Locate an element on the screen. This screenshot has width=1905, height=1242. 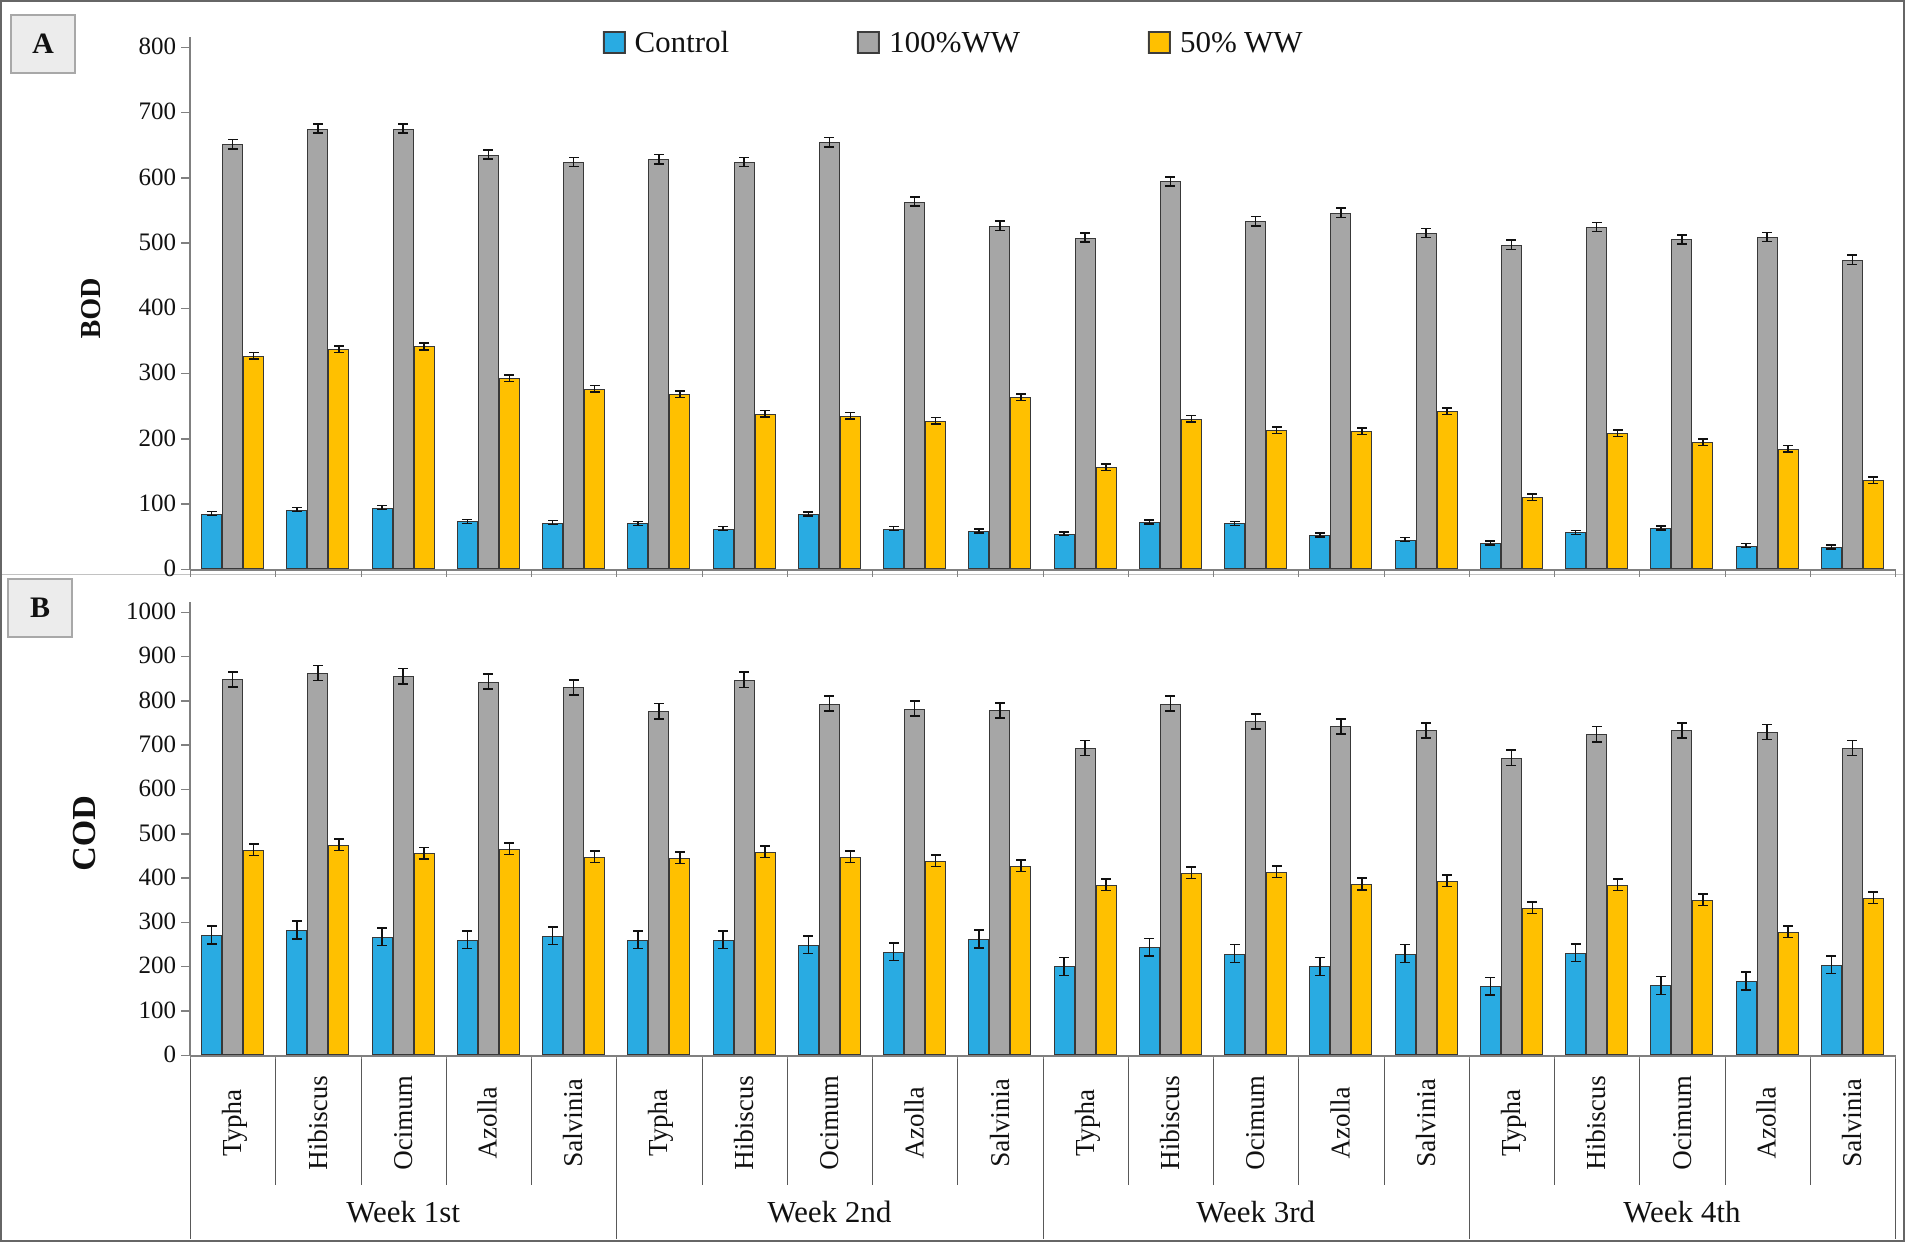
y-tick-label: 200 is located at coordinates (157, 438).